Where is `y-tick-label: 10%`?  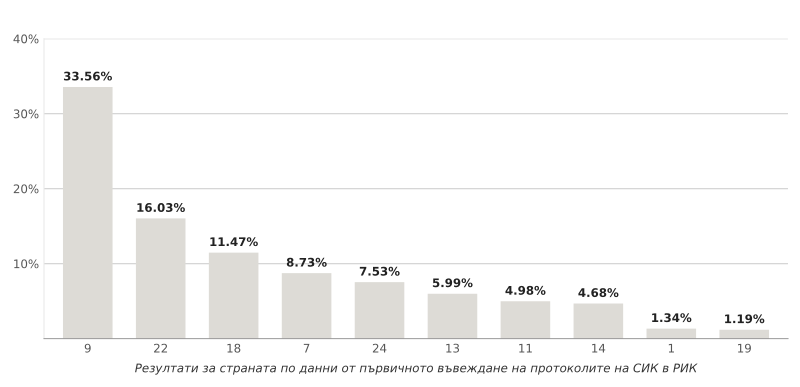
y-tick-label: 10% is located at coordinates (26, 263).